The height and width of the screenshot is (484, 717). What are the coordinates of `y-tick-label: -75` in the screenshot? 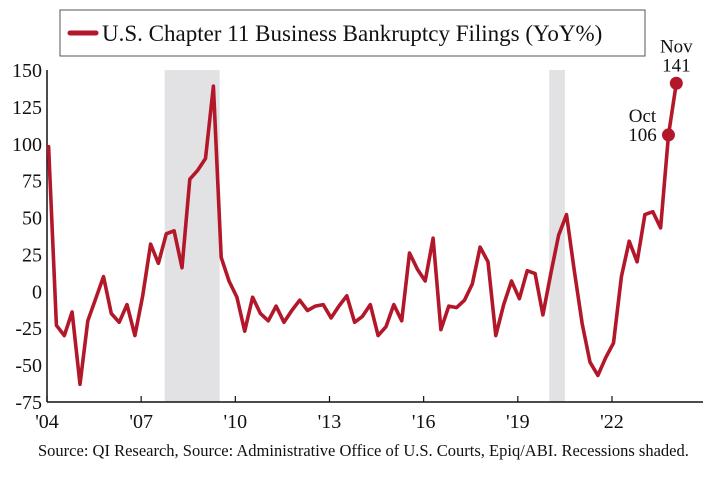 It's located at (28, 403).